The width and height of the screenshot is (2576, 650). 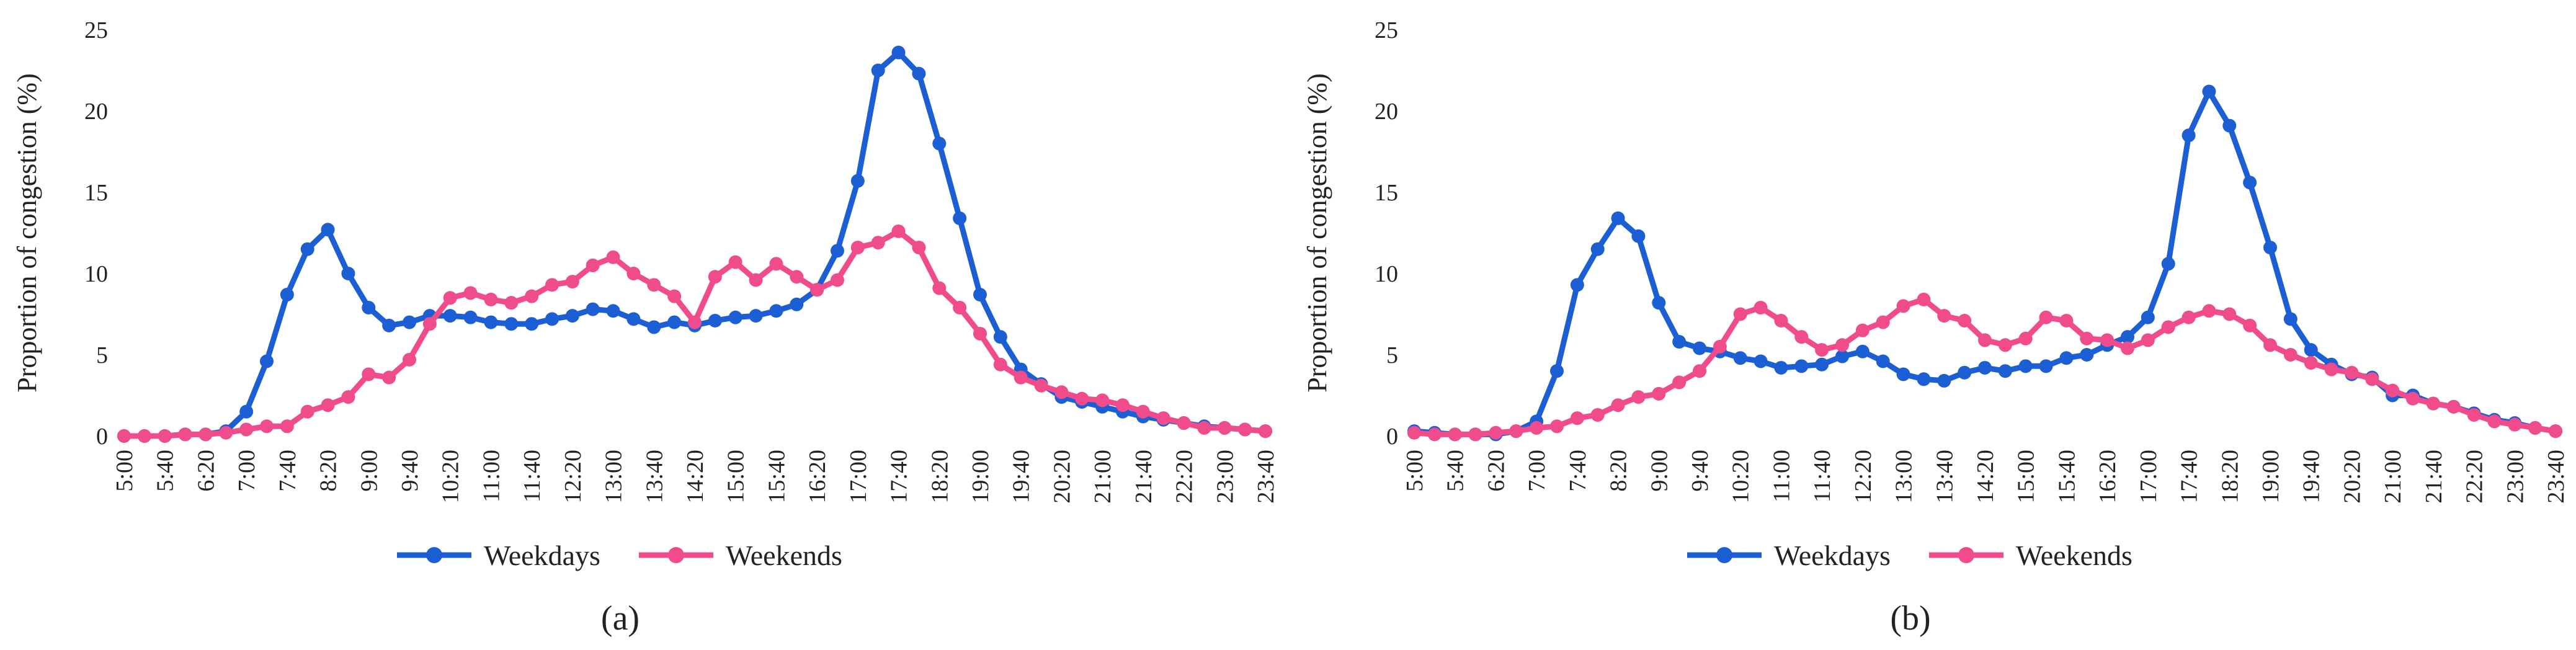 I want to click on x-tick-label: 17:40, so click(x=899, y=477).